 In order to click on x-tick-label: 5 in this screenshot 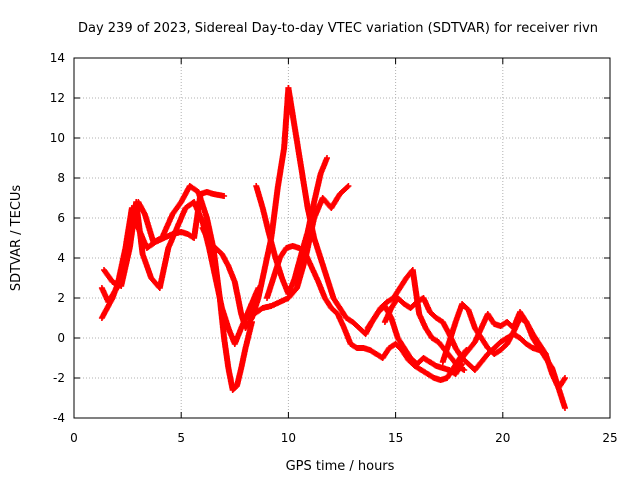, I will do `click(181, 438)`.